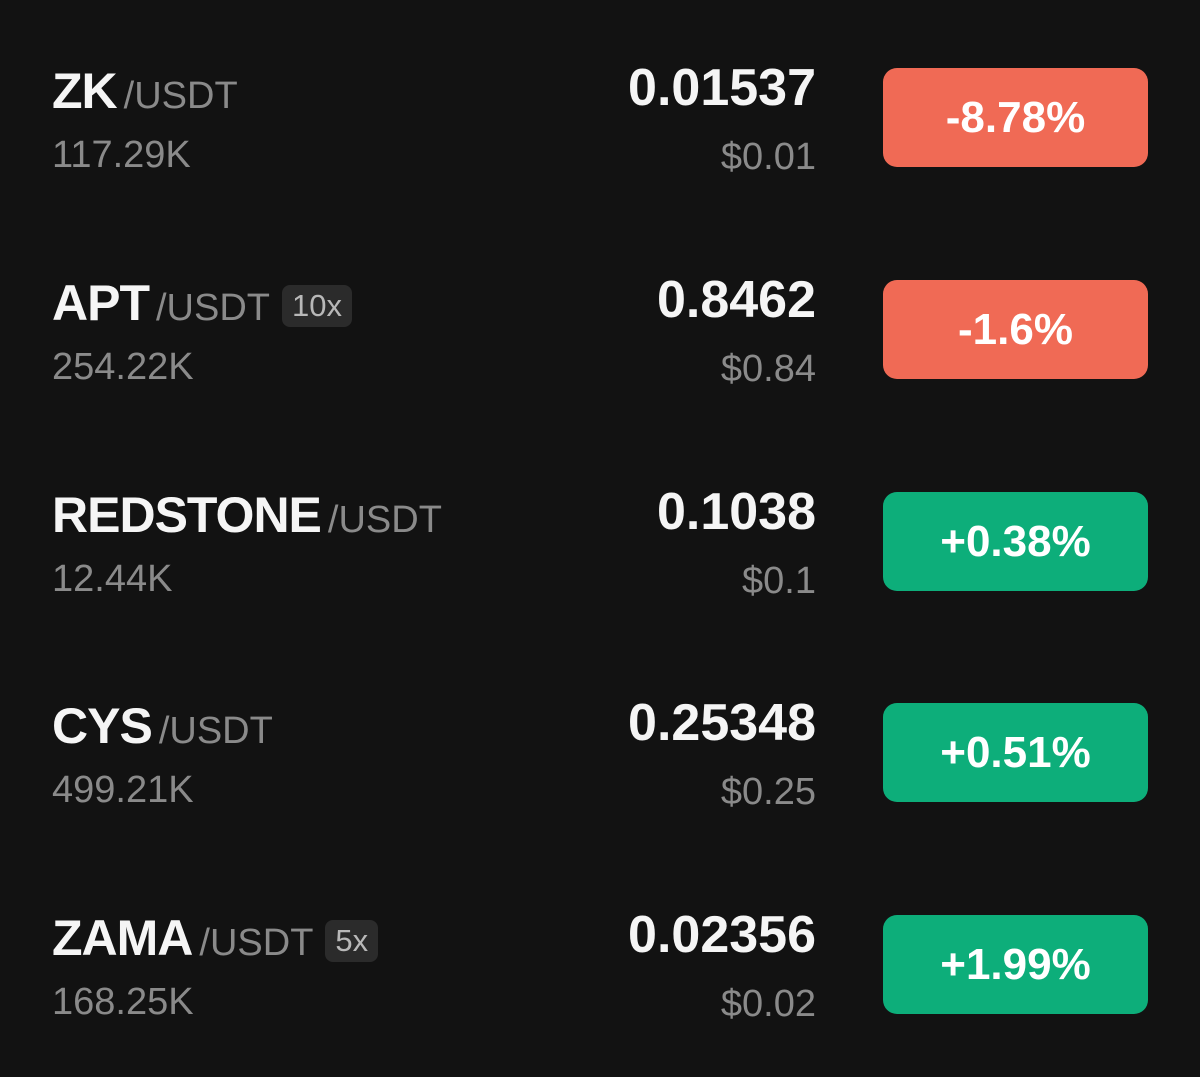 This screenshot has height=1077, width=1200. Describe the element at coordinates (123, 367) in the screenshot. I see `volume-value: 254.22K` at that location.